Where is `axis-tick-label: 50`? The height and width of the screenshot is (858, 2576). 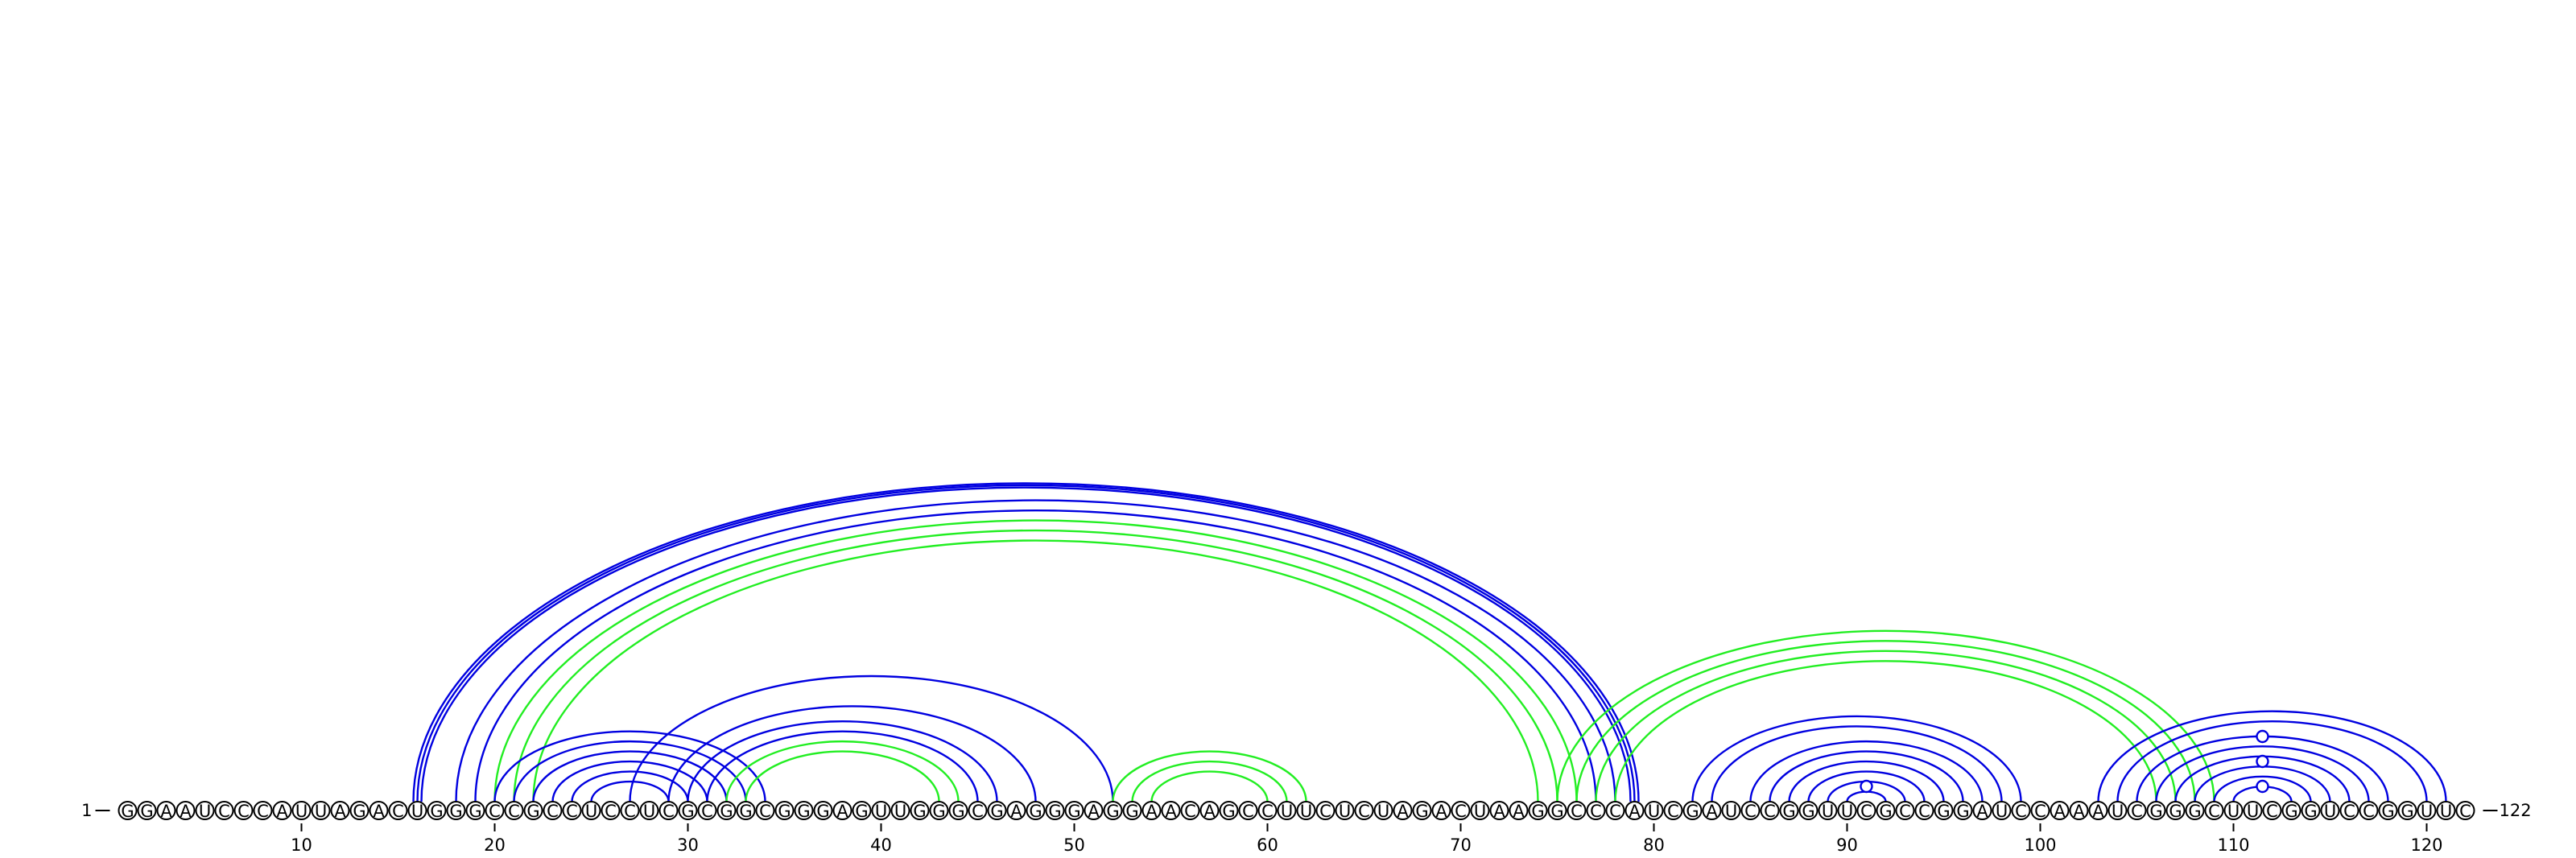 axis-tick-label: 50 is located at coordinates (1074, 845).